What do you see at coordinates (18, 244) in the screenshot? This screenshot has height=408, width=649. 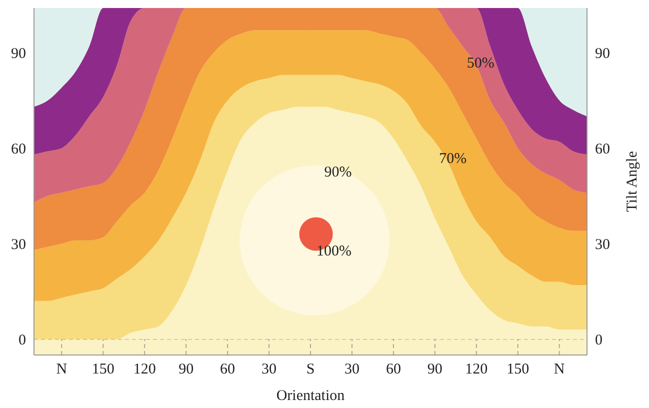 I see `y-tick-label: 30` at bounding box center [18, 244].